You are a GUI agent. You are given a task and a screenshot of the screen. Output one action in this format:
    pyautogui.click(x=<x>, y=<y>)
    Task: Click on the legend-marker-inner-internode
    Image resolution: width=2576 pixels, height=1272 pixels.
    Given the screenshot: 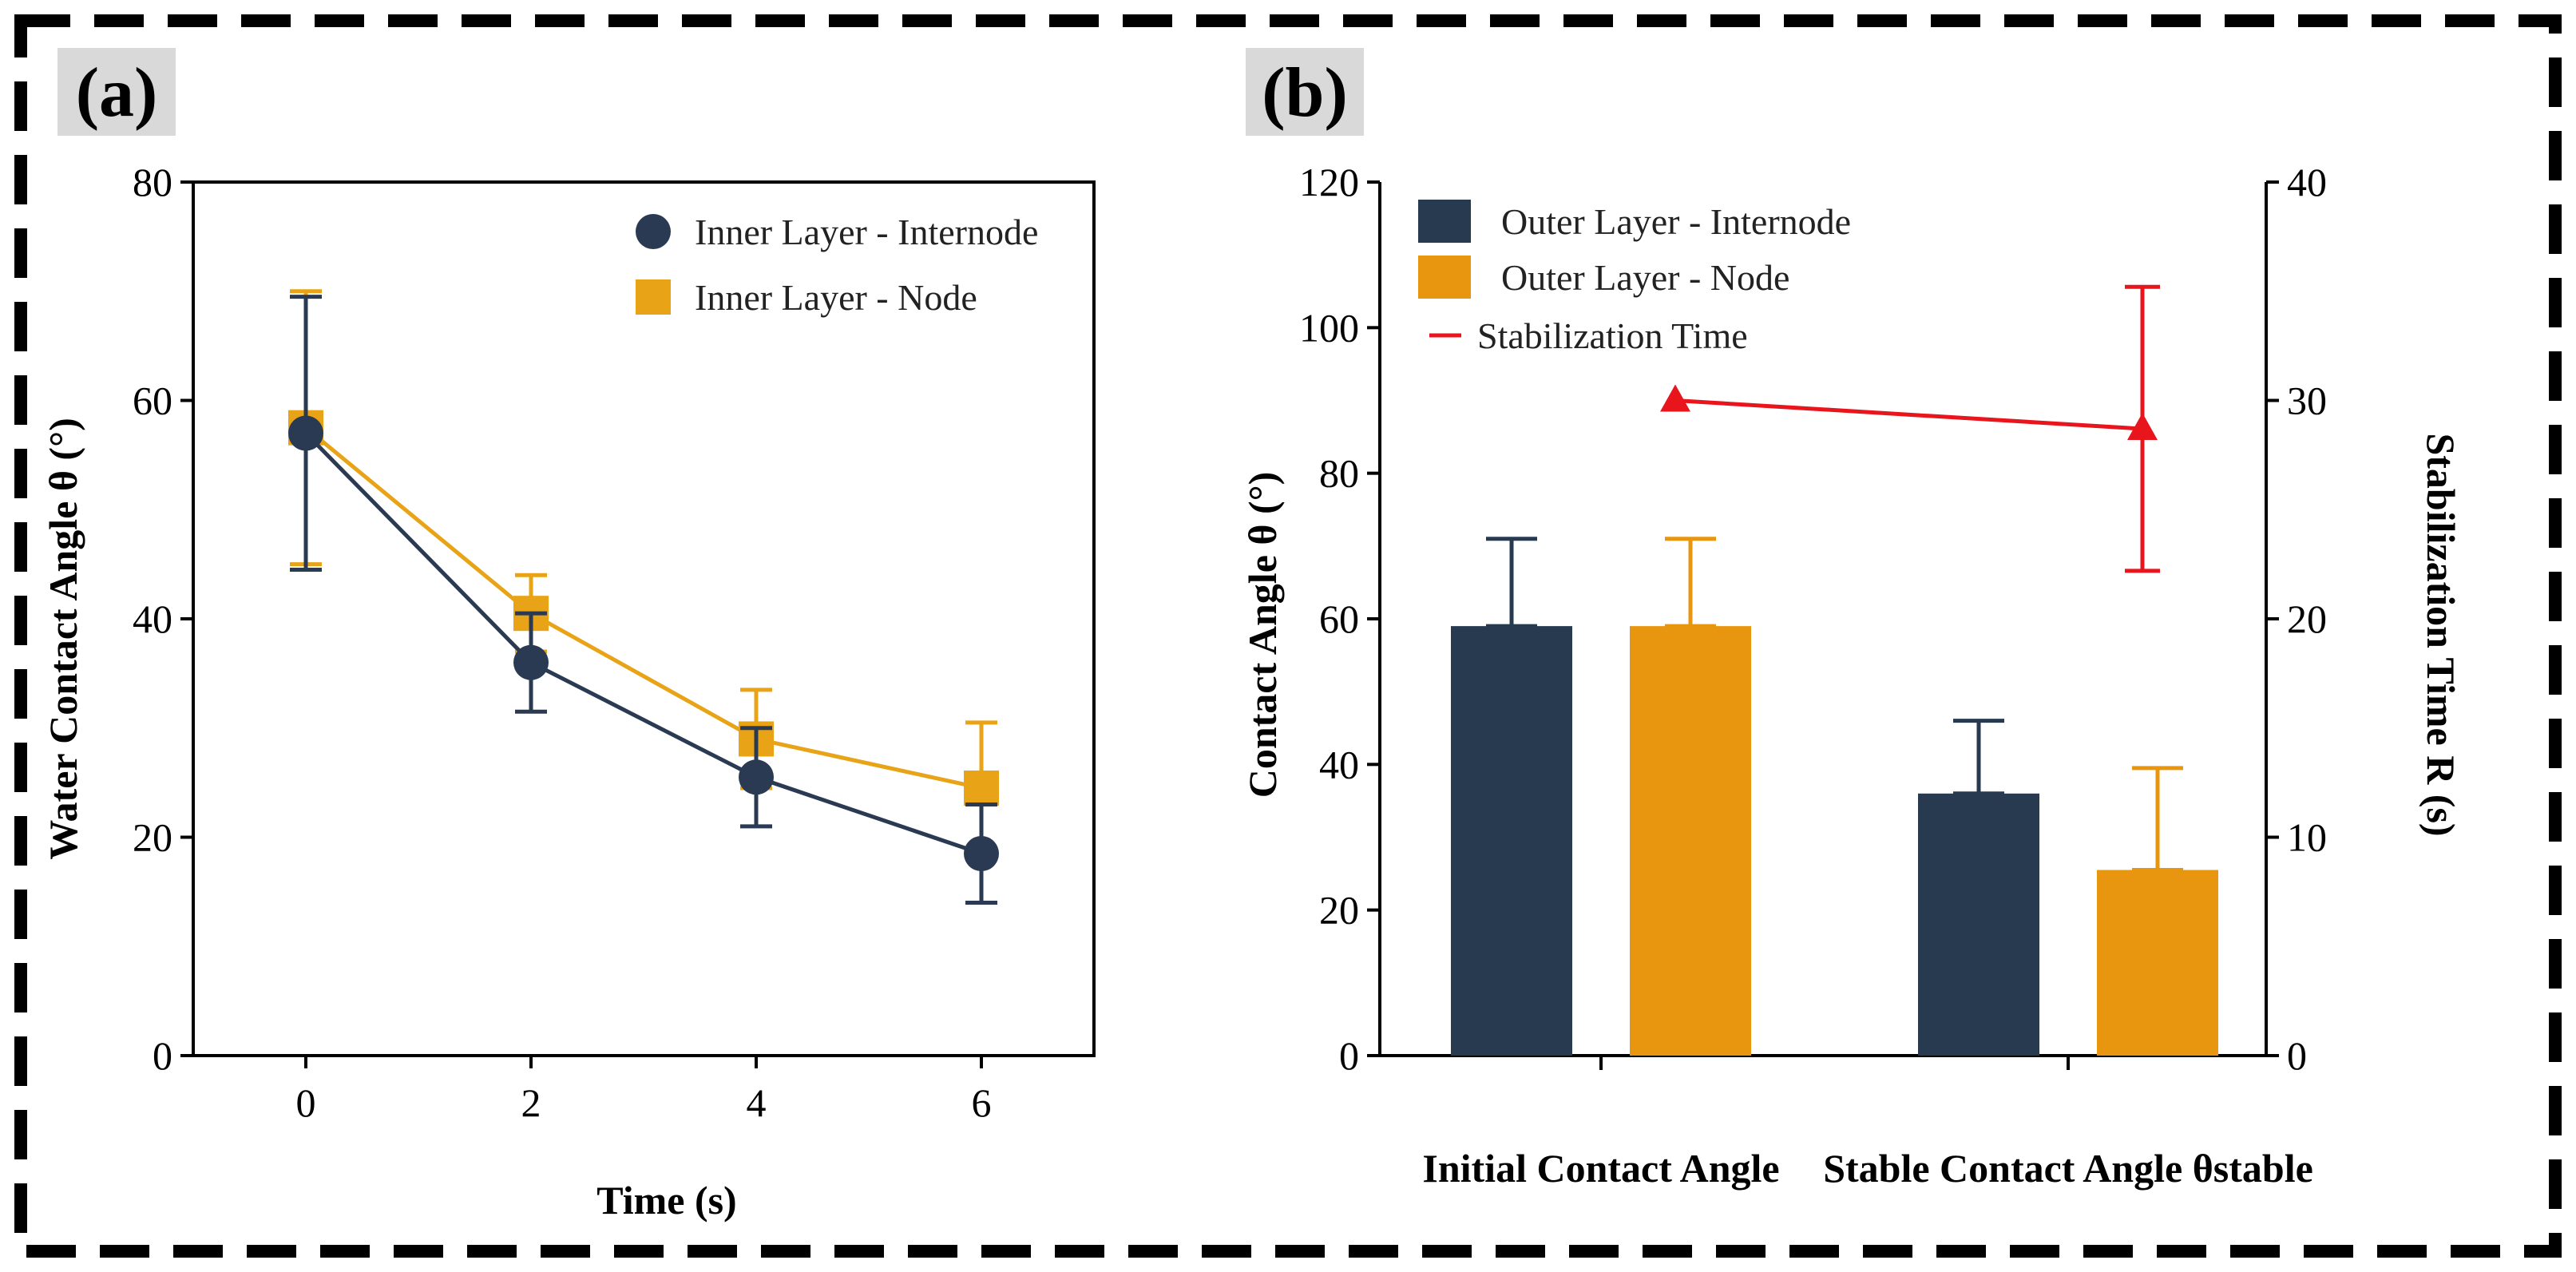 What is the action you would take?
    pyautogui.click(x=653, y=231)
    